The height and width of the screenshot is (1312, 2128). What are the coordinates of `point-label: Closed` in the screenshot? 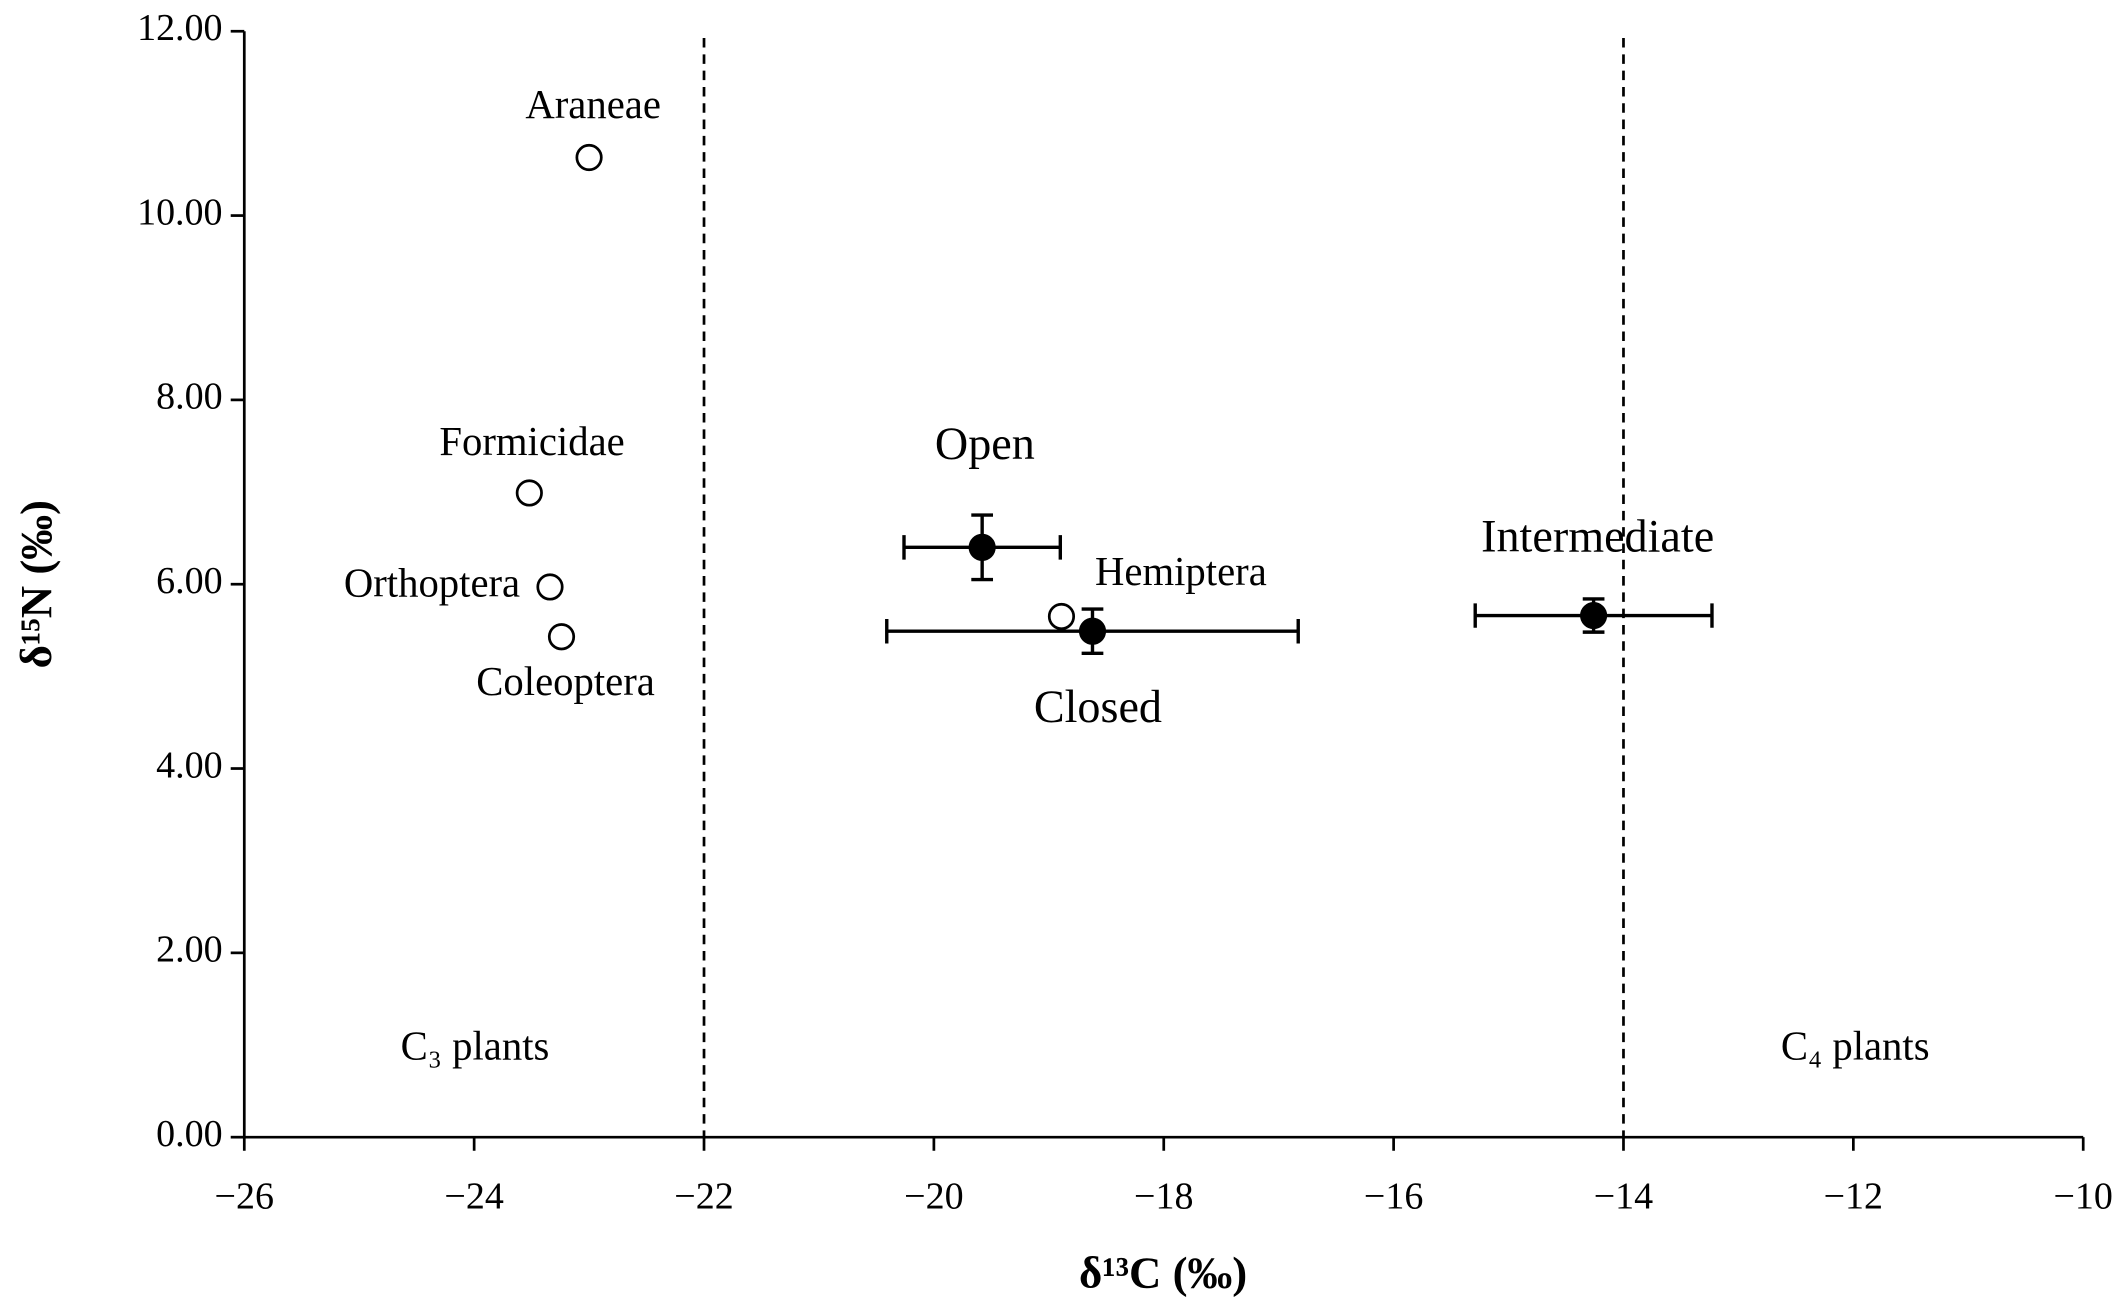 It's located at (1098, 706).